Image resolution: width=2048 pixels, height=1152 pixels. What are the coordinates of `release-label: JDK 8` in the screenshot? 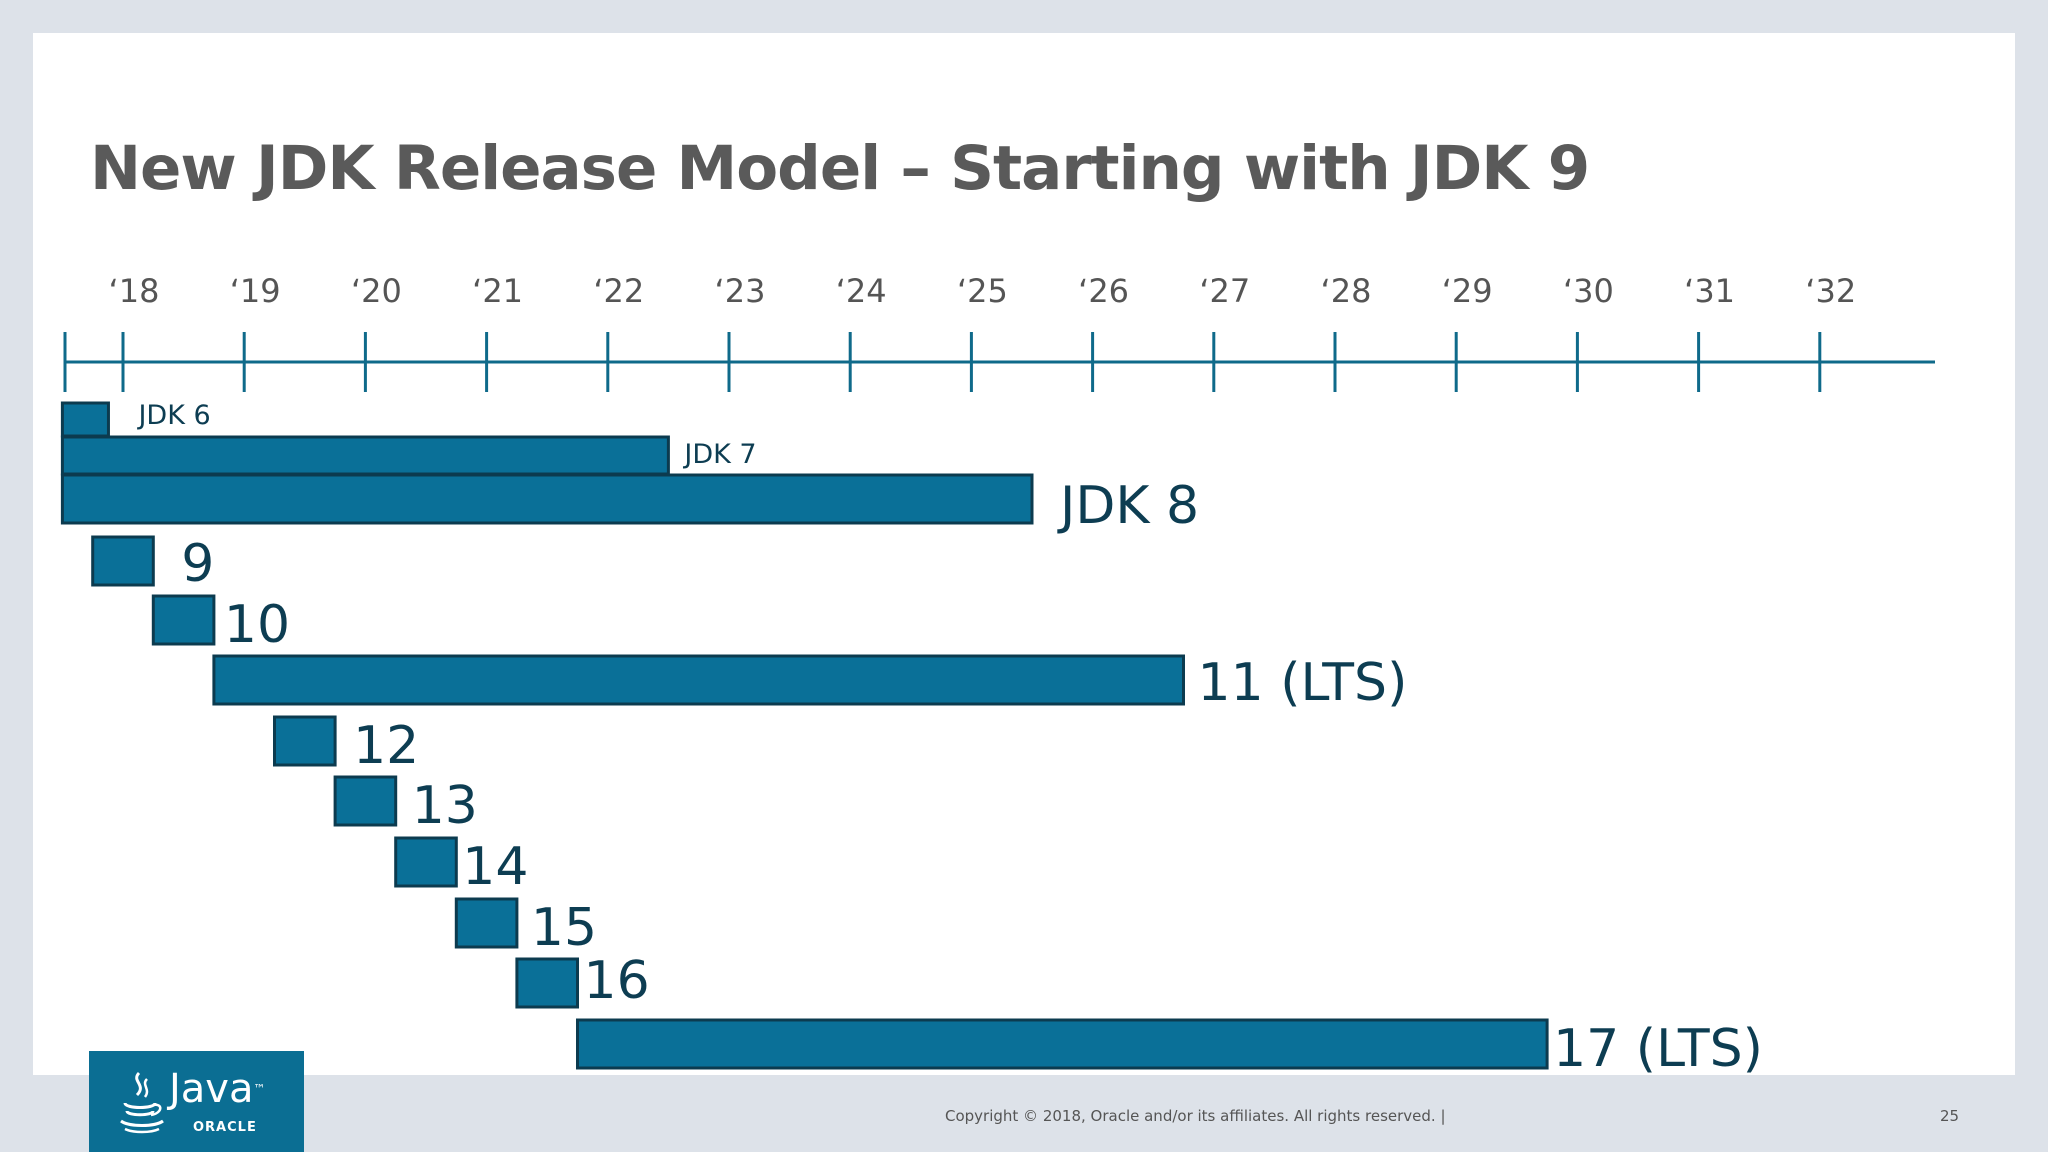 It's located at (1128, 506).